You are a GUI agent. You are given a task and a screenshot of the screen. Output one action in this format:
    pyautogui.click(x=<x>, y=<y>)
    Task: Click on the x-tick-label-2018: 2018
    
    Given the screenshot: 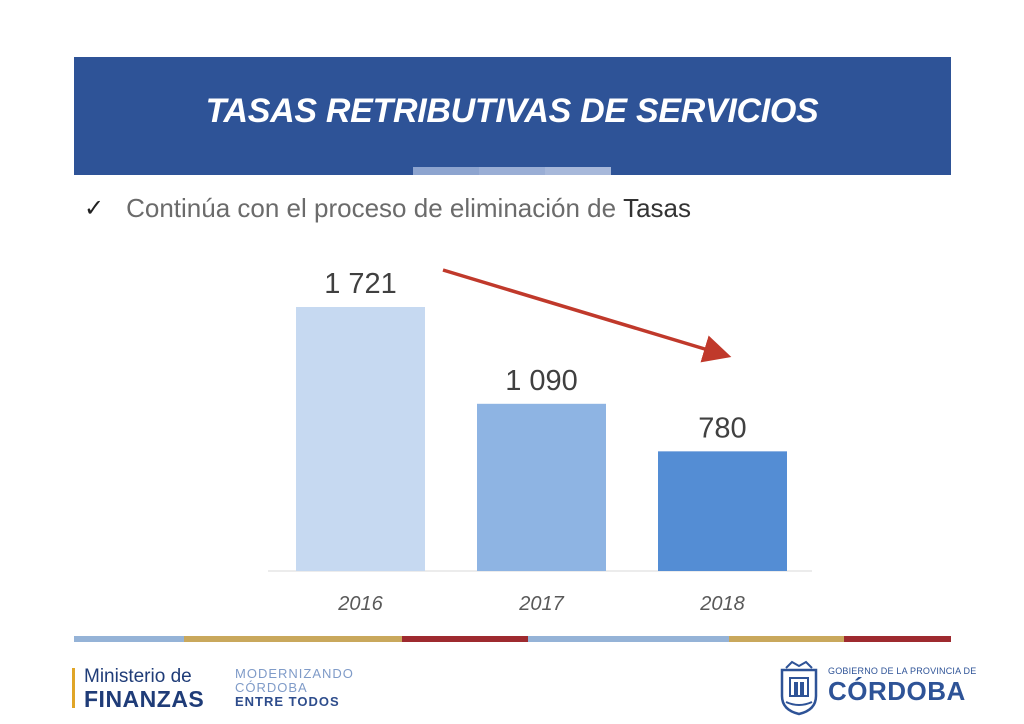 What is the action you would take?
    pyautogui.click(x=722, y=604)
    